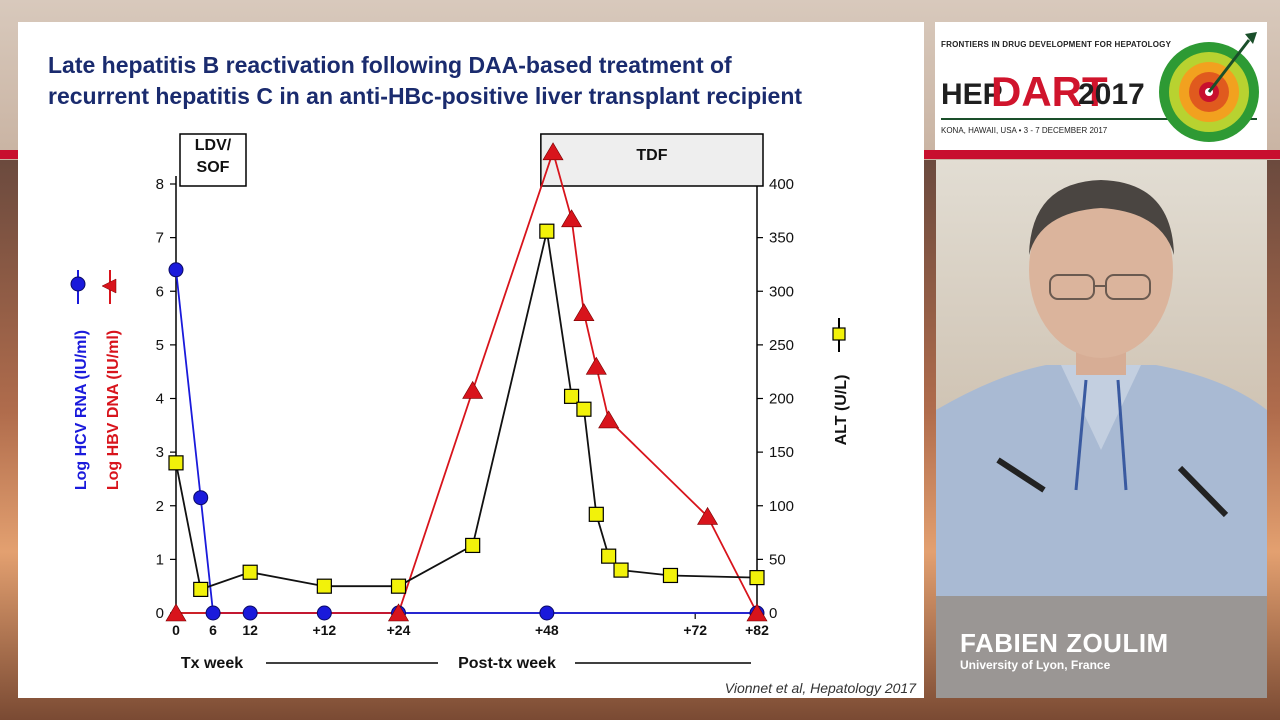  Describe the element at coordinates (212, 663) in the screenshot. I see `x-axis-label-tx: Tx week` at that location.